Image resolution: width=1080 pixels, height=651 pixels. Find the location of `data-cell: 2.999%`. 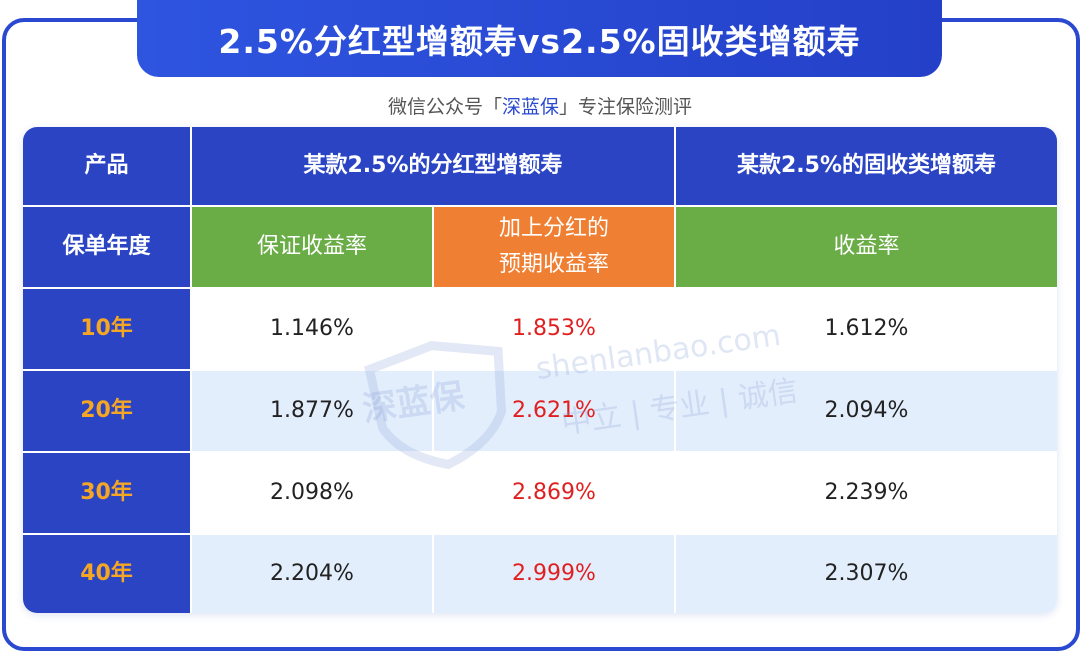

data-cell: 2.999% is located at coordinates (554, 574).